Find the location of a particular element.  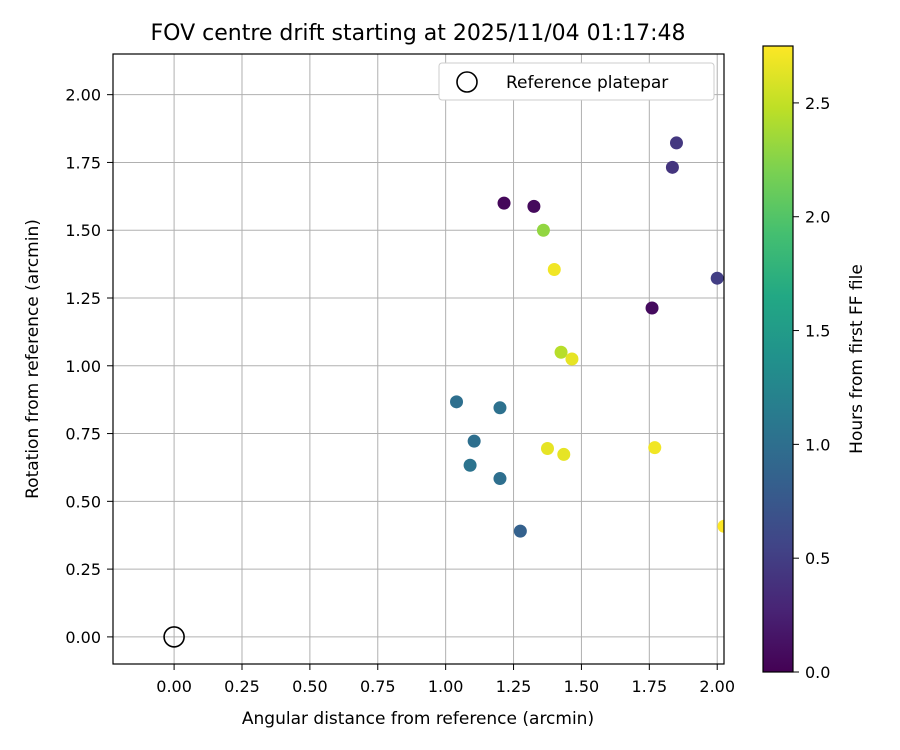

y-tick-label: 0.50 is located at coordinates (83, 501).